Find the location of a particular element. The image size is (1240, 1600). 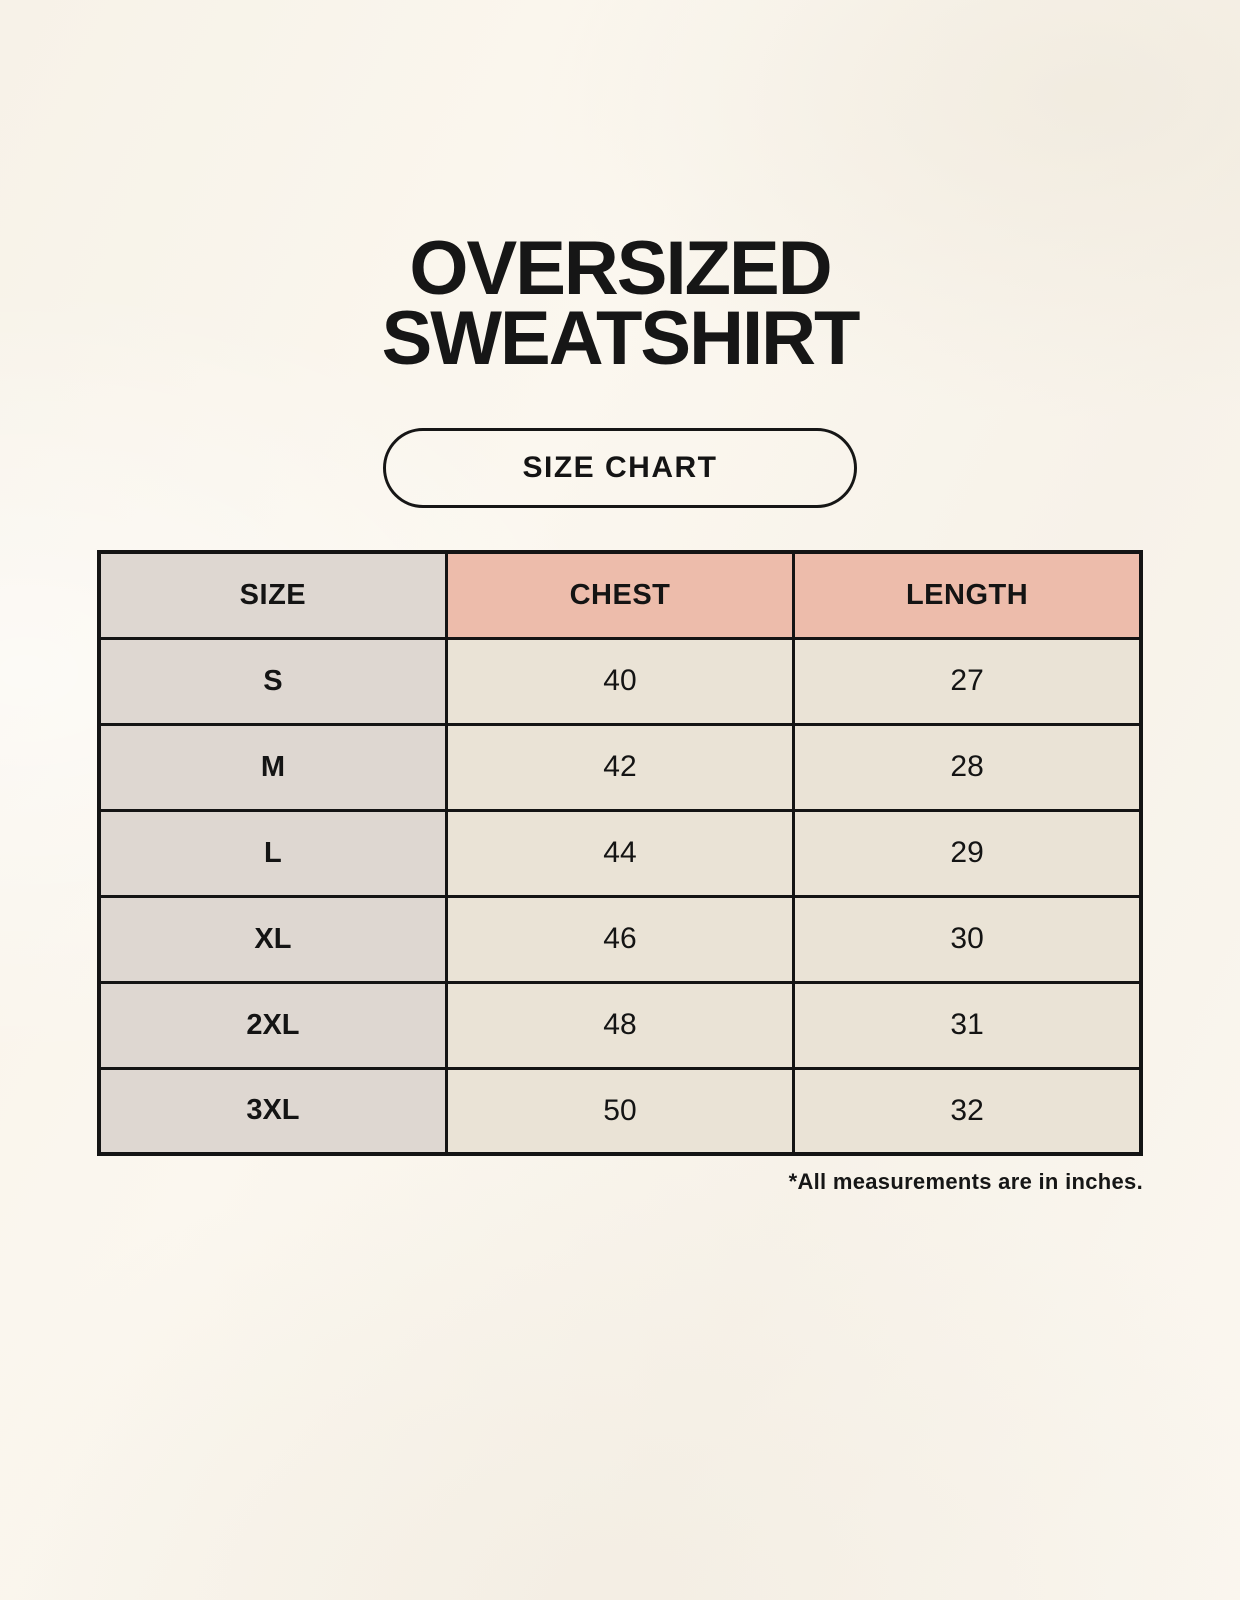

chest-cell: 44 is located at coordinates (620, 853).